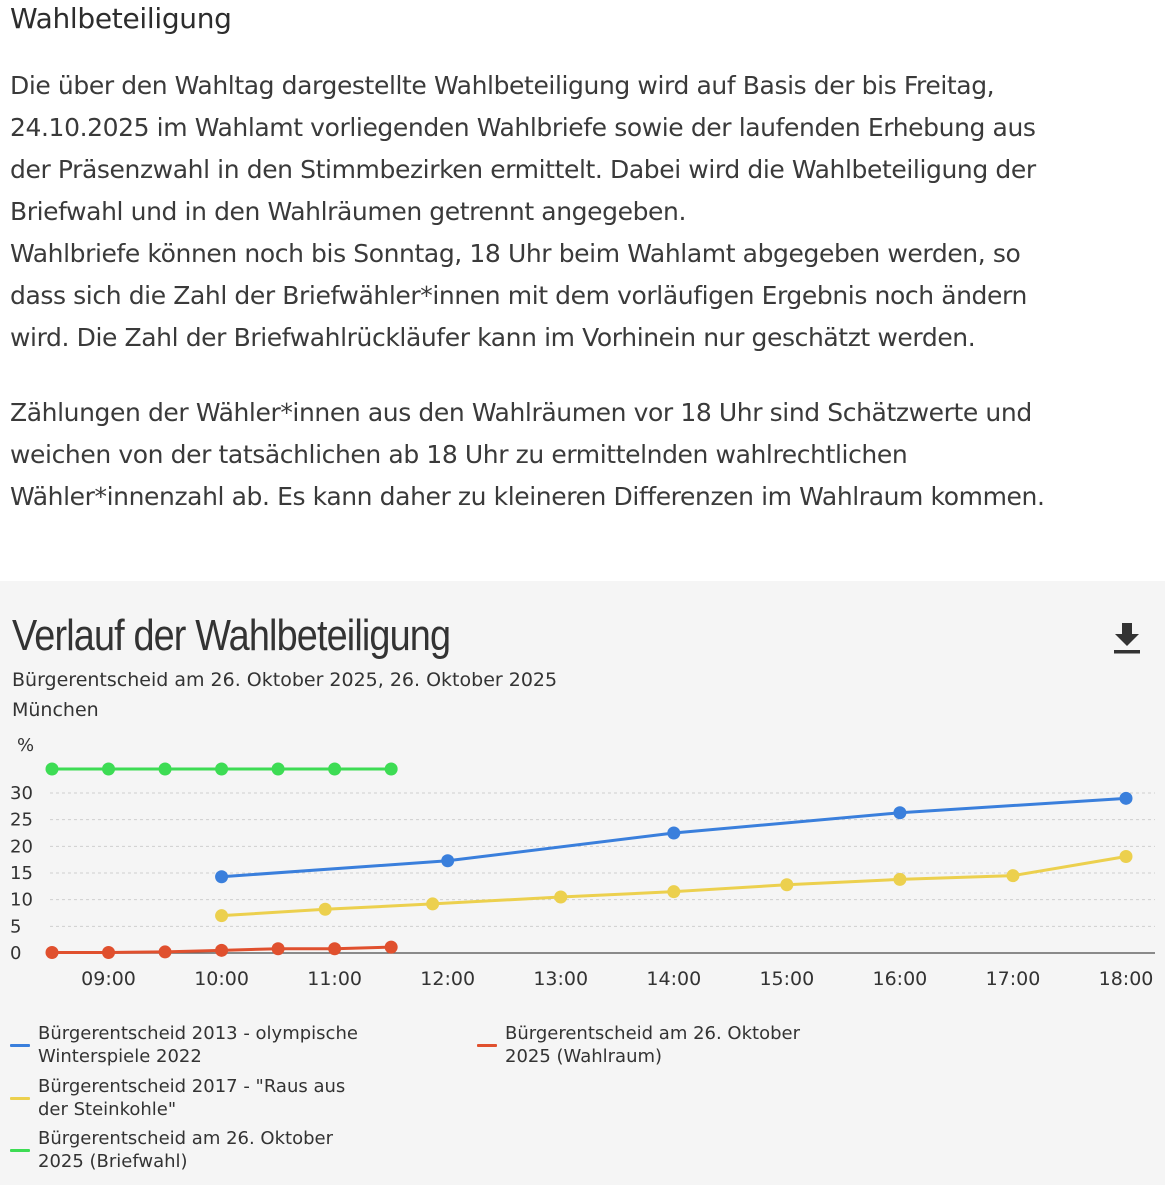 The height and width of the screenshot is (1185, 1165). Describe the element at coordinates (231, 635) in the screenshot. I see `chart-title: Verlauf der Wahlbeteiligung` at that location.